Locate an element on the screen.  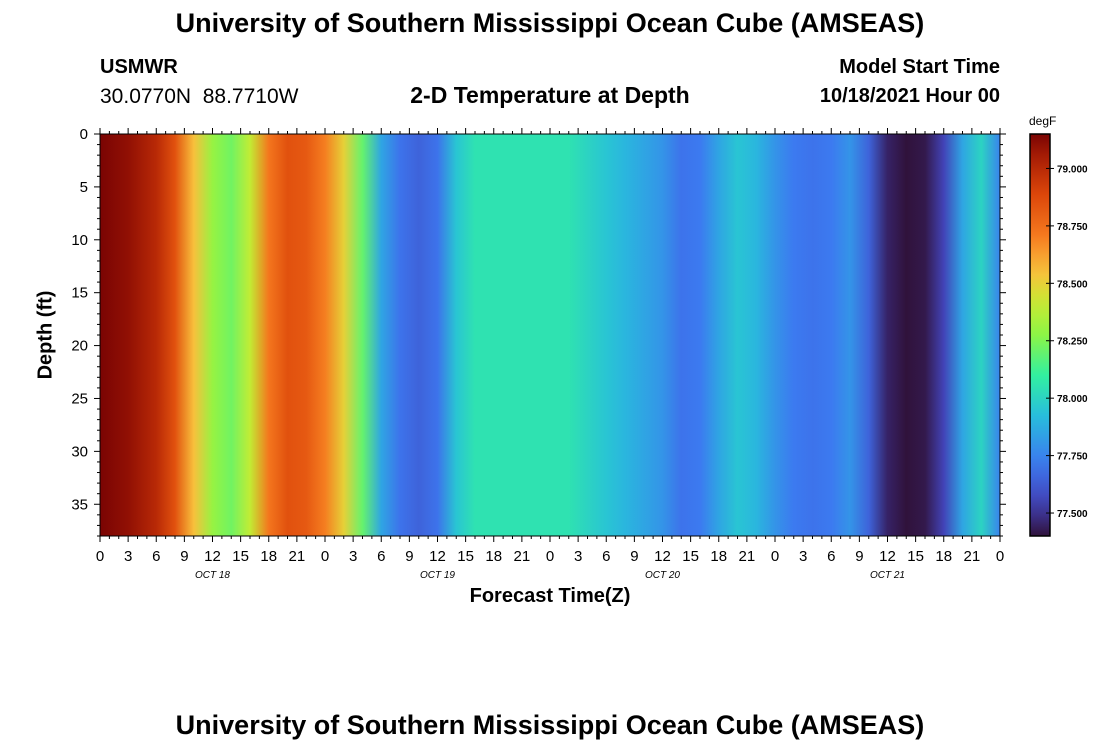
x-axis-label: Forecast Time(Z) is located at coordinates (550, 596).